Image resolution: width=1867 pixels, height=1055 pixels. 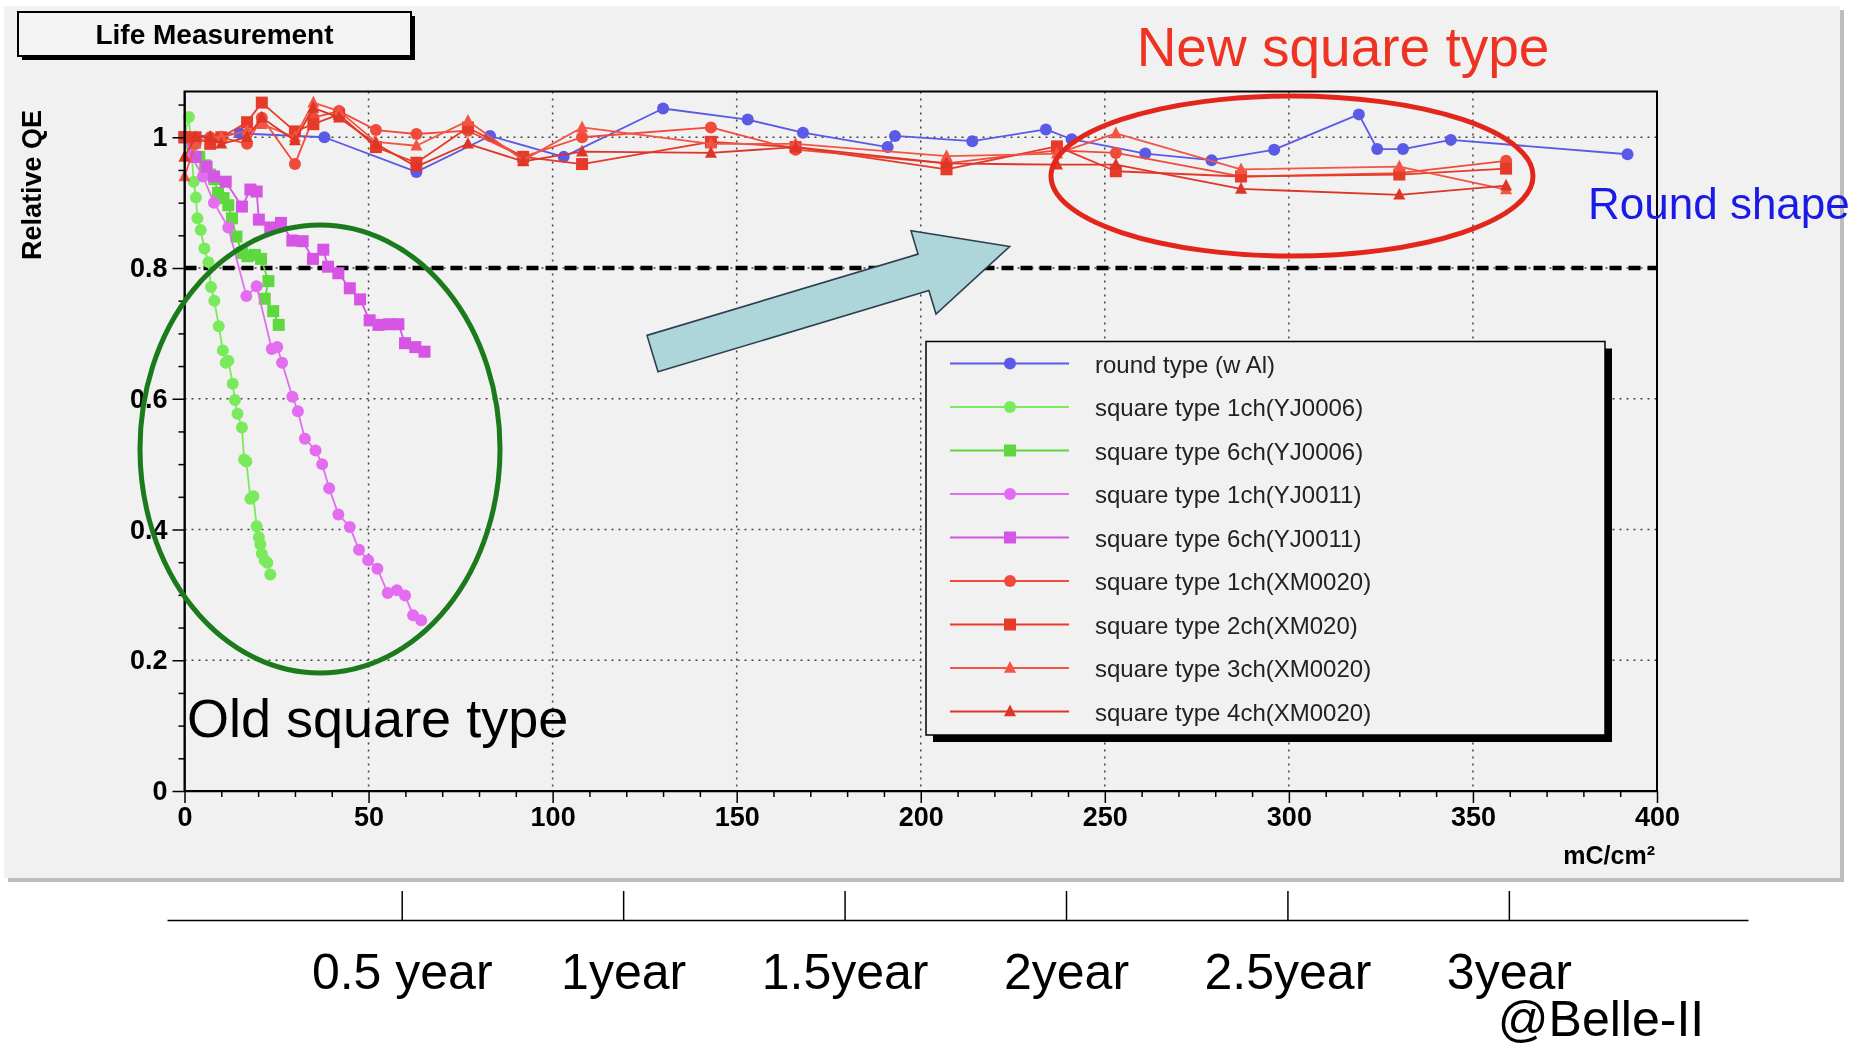 What do you see at coordinates (1228, 494) in the screenshot?
I see `legend-label: square type 1ch(YJ0011)` at bounding box center [1228, 494].